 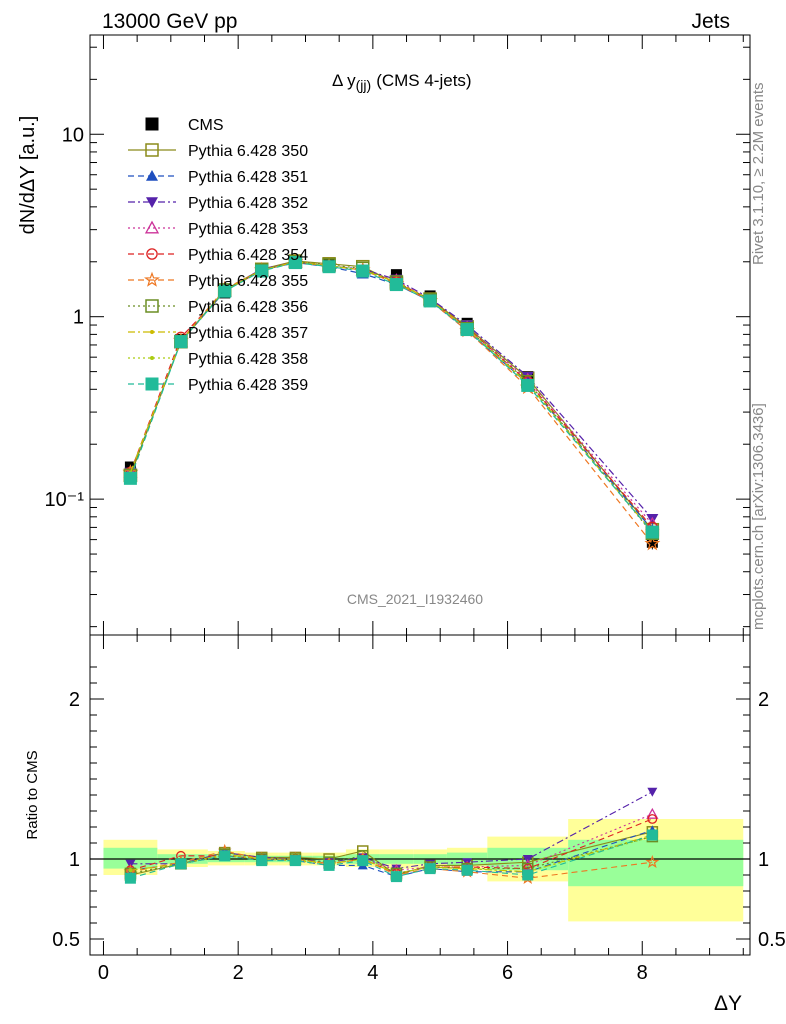 I want to click on legend-item-pythia-6-428-353: Pythia 6.428 353, so click(x=218, y=229).